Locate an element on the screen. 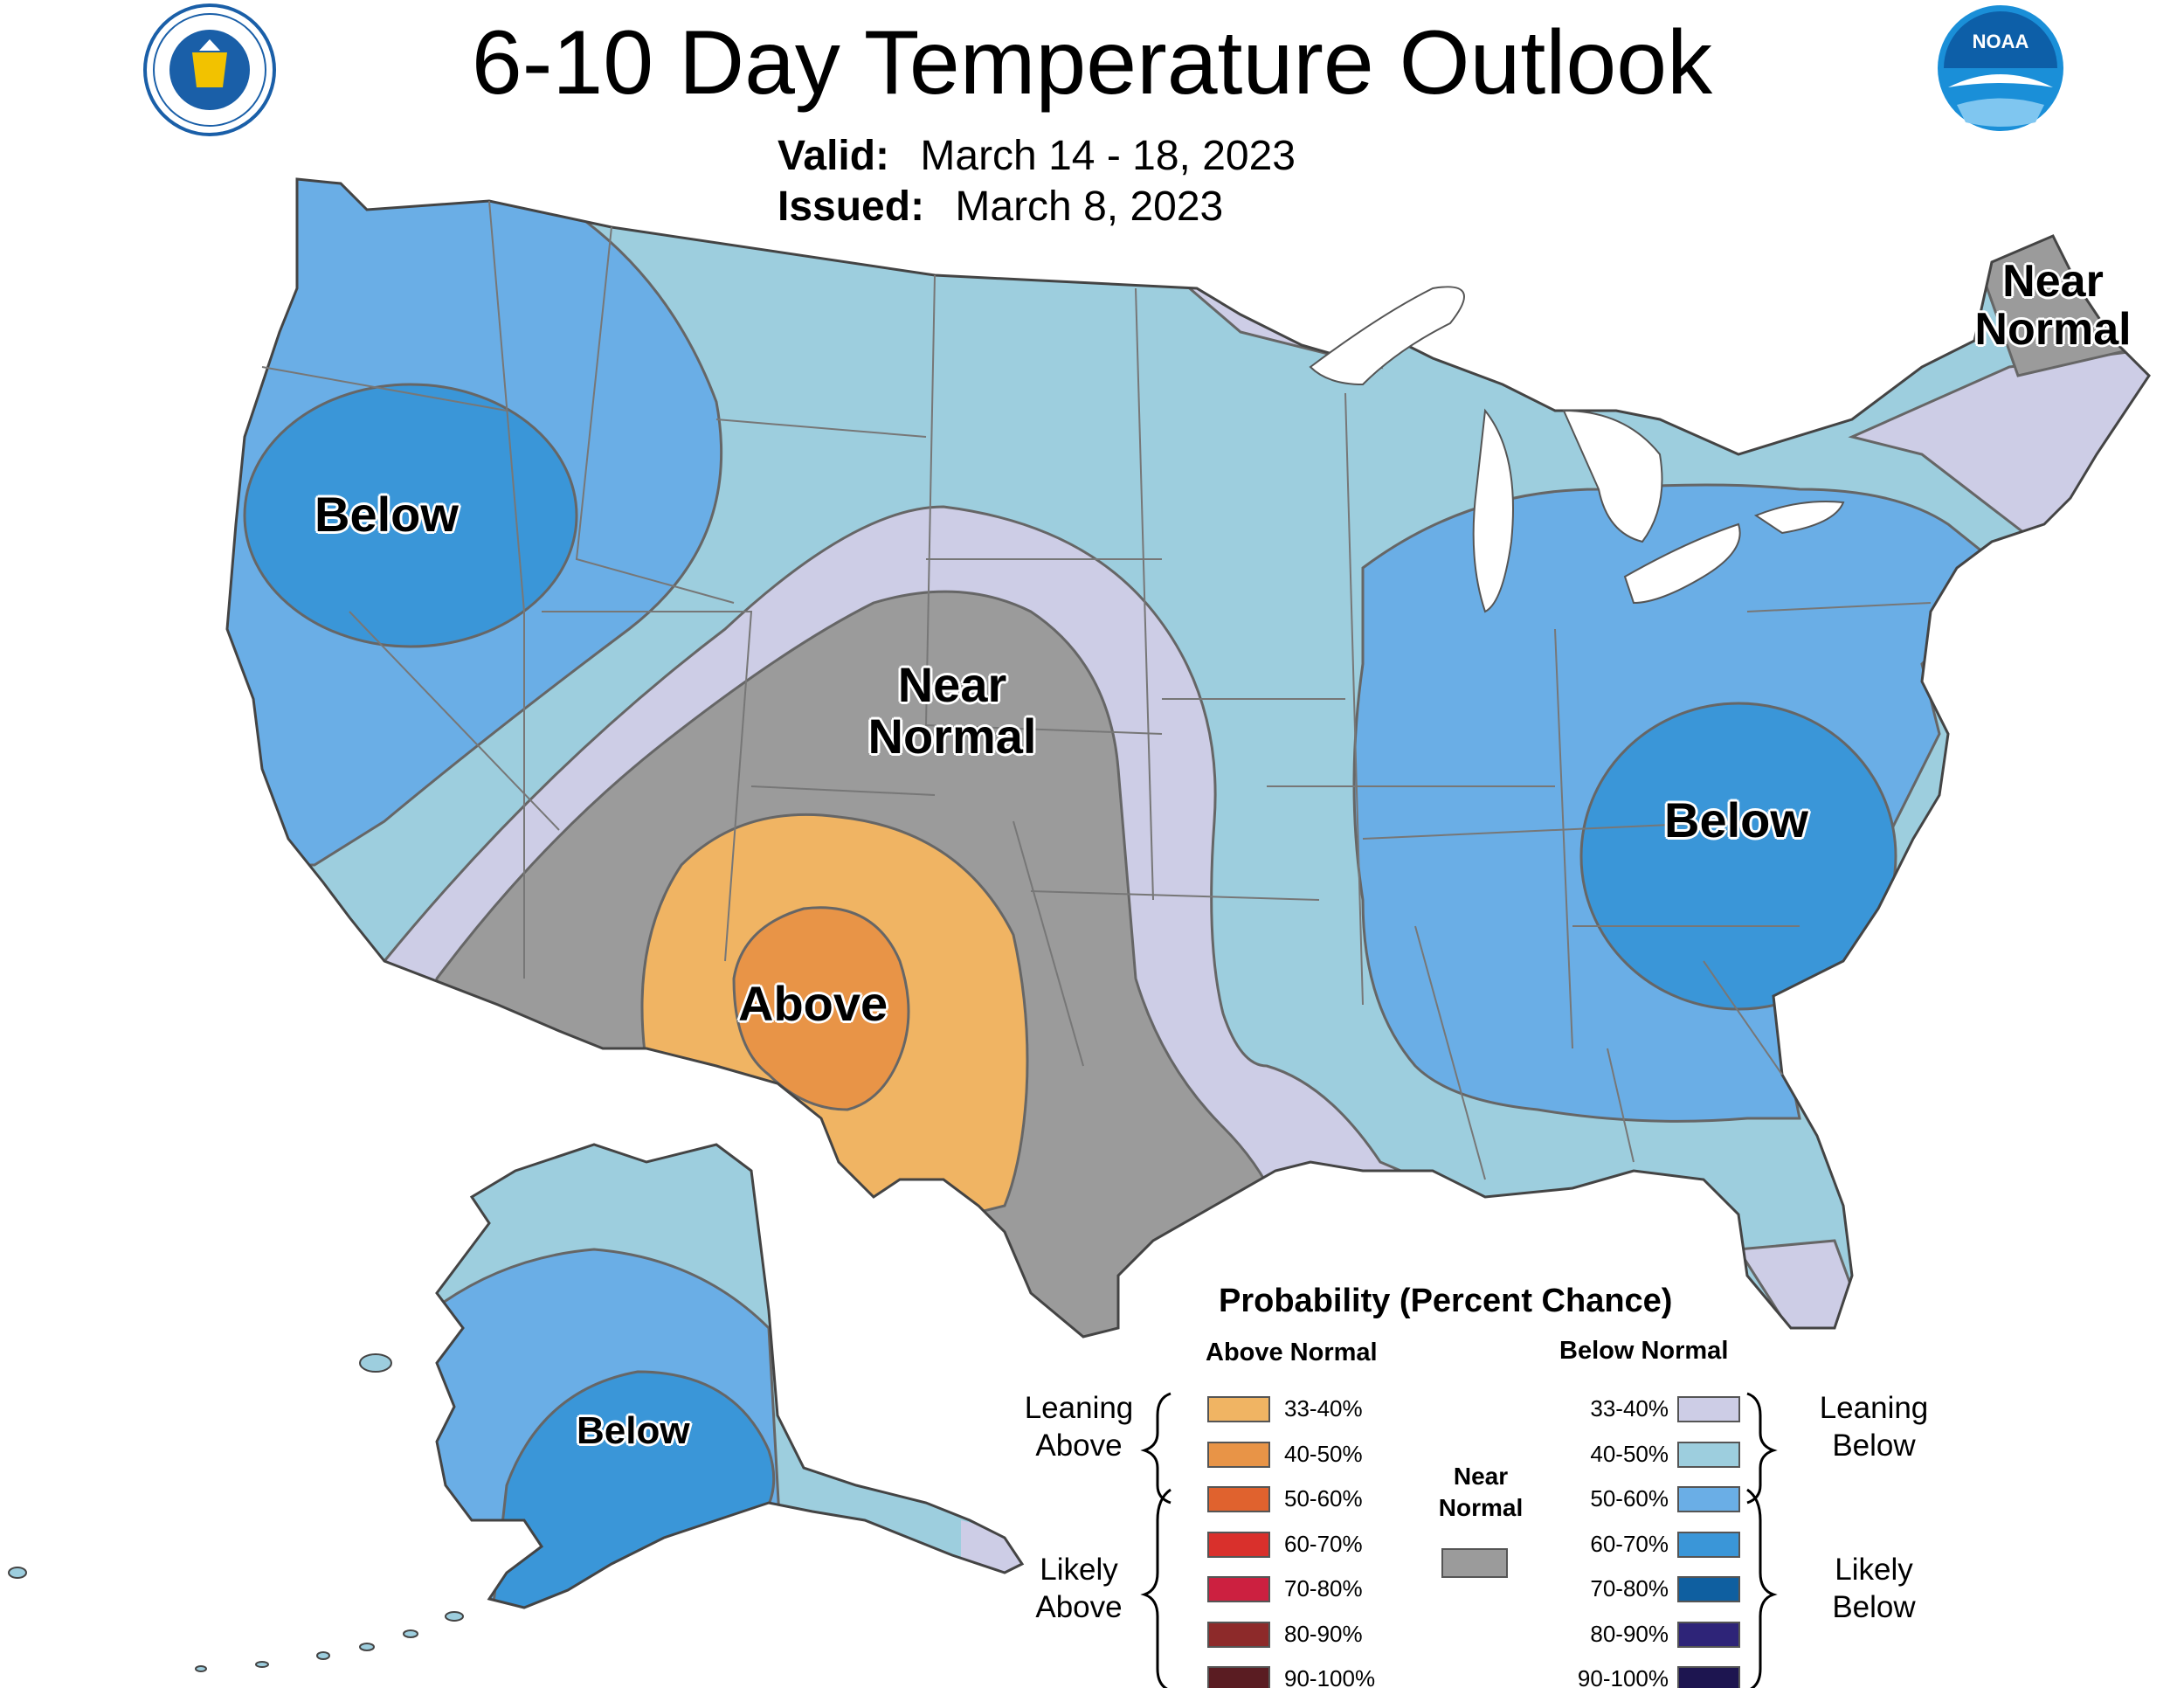 The image size is (2184, 1688). issued-line: Issued: March 8, 2023 is located at coordinates (1037, 207).